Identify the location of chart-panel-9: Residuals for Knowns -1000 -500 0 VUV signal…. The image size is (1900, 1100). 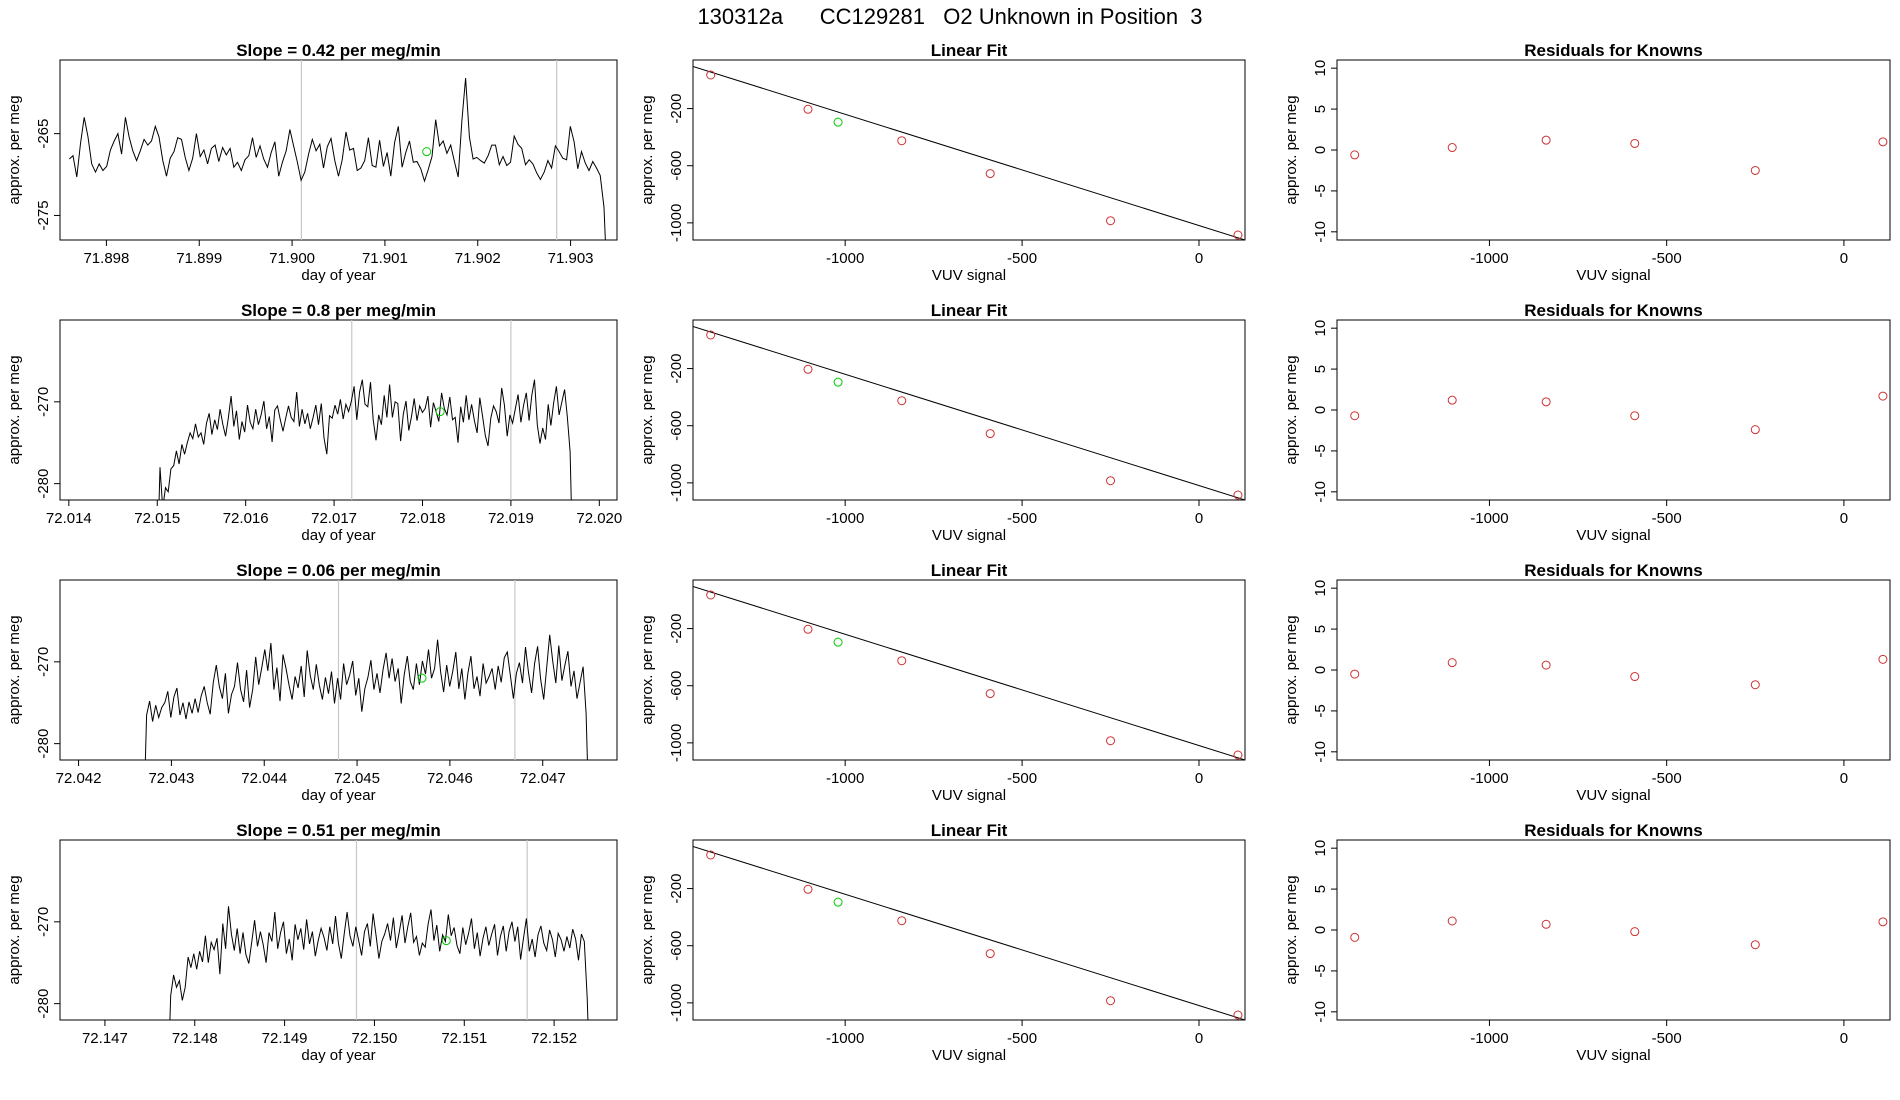
(1587, 682).